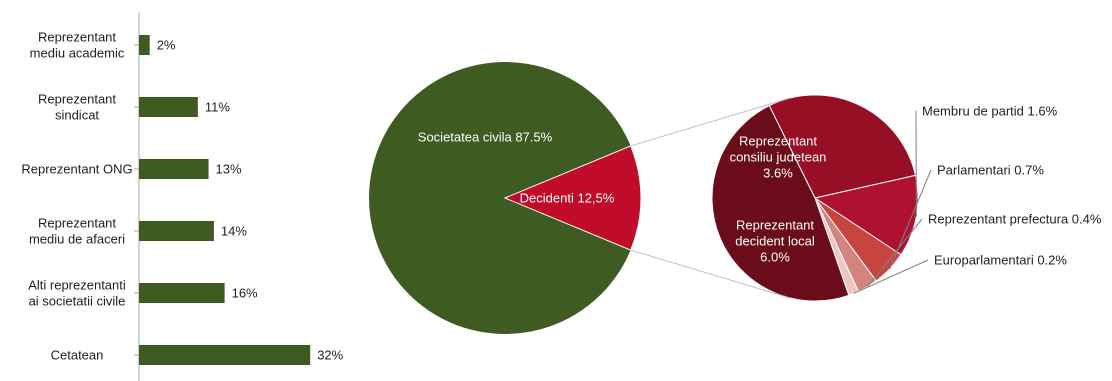 The height and width of the screenshot is (381, 1112). What do you see at coordinates (77, 107) in the screenshot?
I see `bar-category-label-1: Reprezentant sindicat` at bounding box center [77, 107].